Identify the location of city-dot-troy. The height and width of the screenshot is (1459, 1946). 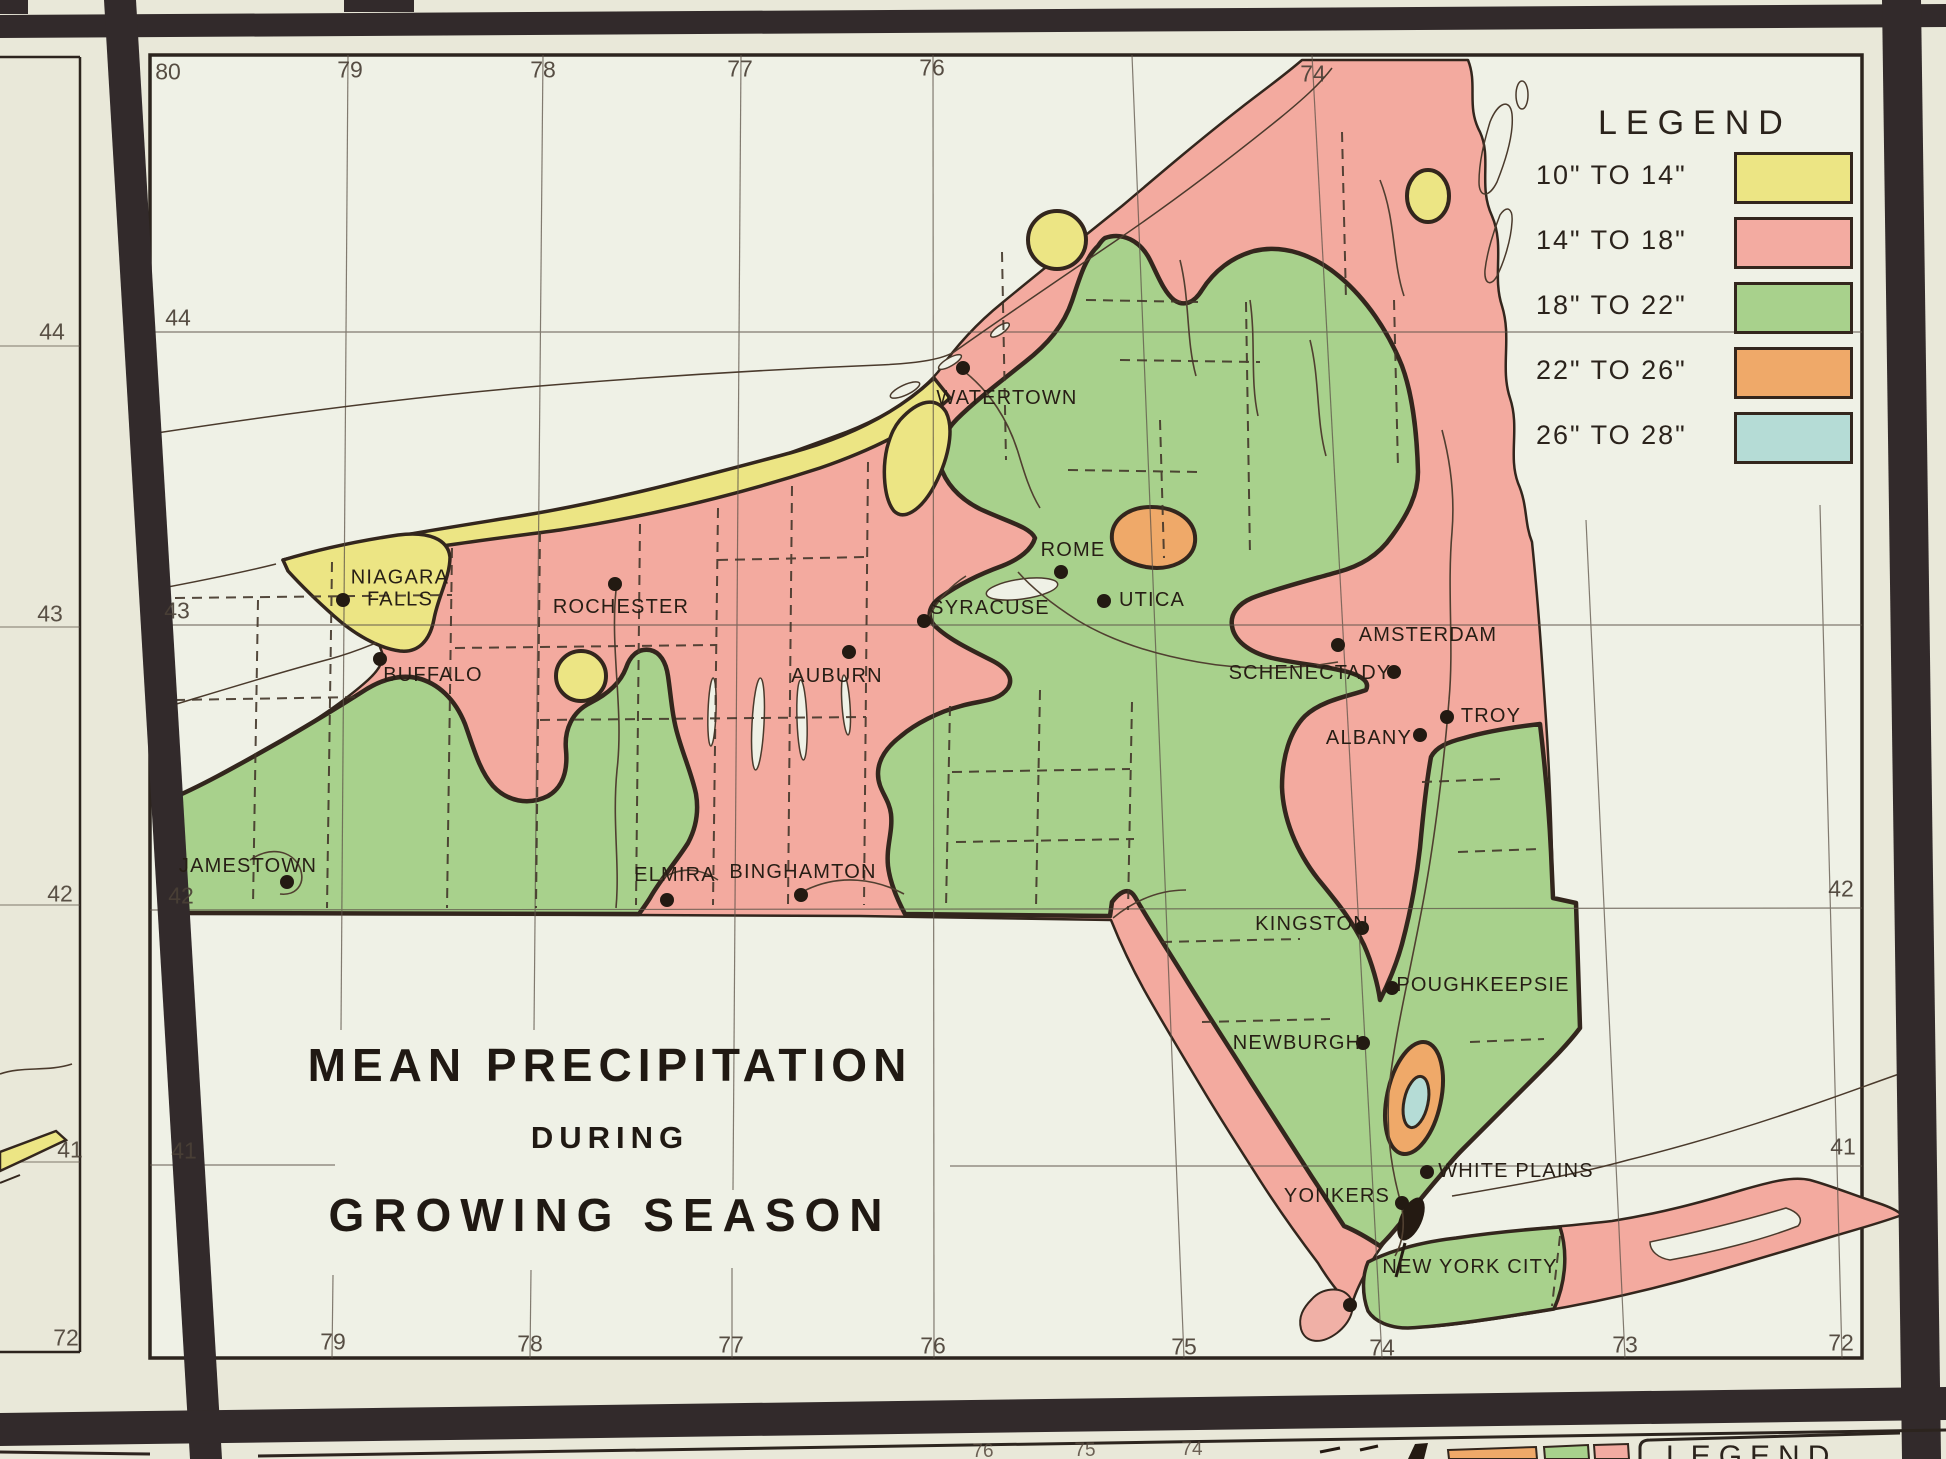
(1447, 717).